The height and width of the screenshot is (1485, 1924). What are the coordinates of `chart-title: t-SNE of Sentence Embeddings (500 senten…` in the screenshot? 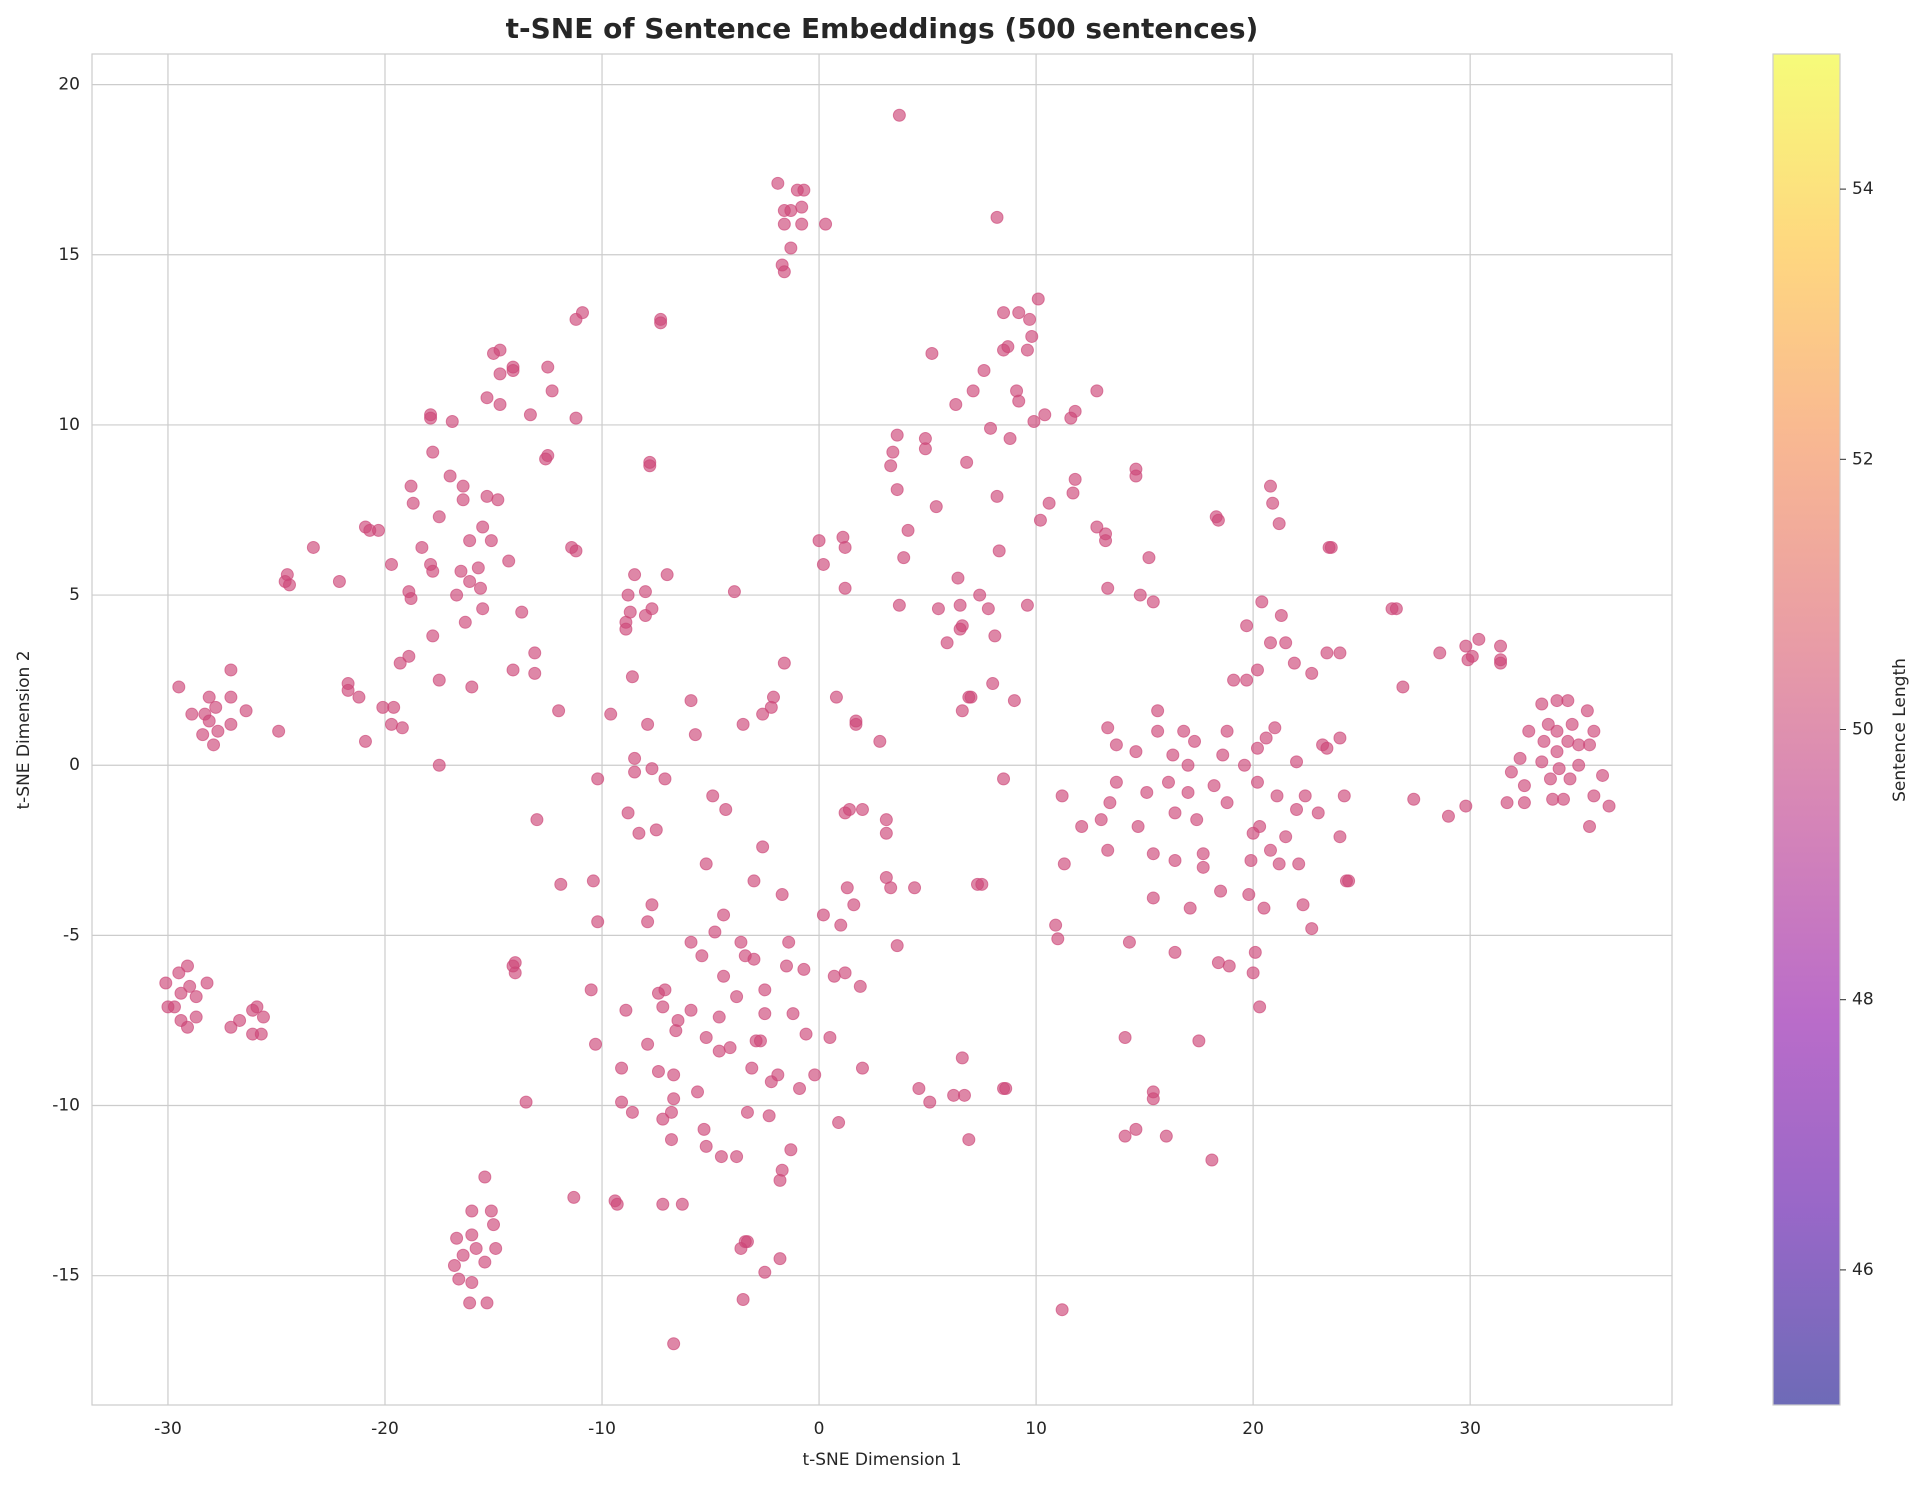 It's located at (882, 28).